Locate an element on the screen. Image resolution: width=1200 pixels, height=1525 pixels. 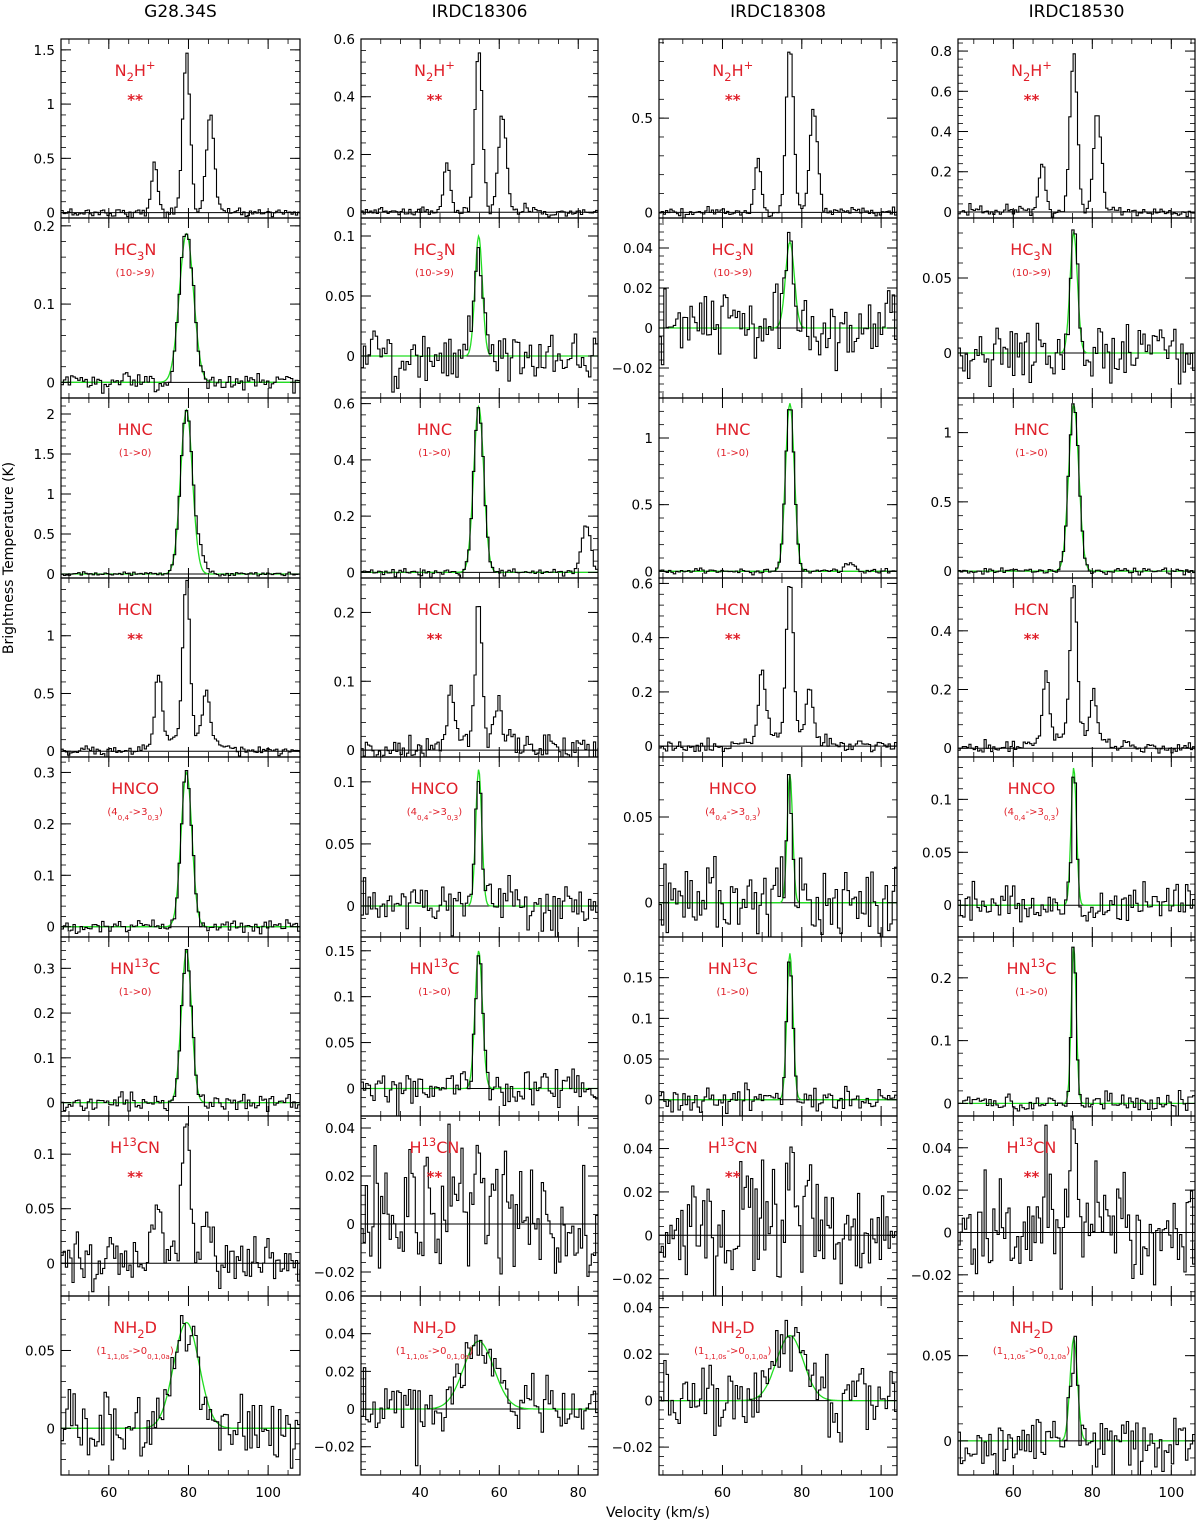
spectrum-panel: 0 0.5 N2H+ ** is located at coordinates (765, 129).